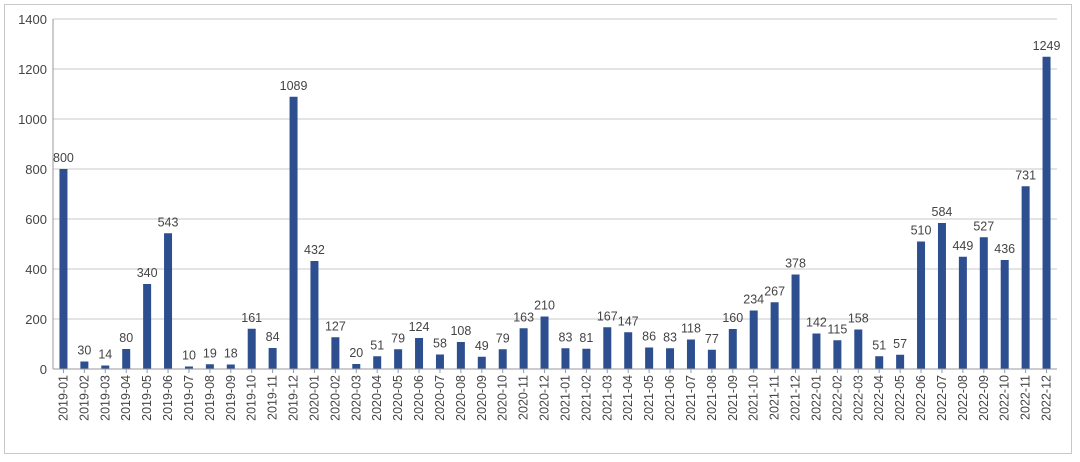 The width and height of the screenshot is (1080, 462). What do you see at coordinates (168, 222) in the screenshot?
I see `data-label: 543` at bounding box center [168, 222].